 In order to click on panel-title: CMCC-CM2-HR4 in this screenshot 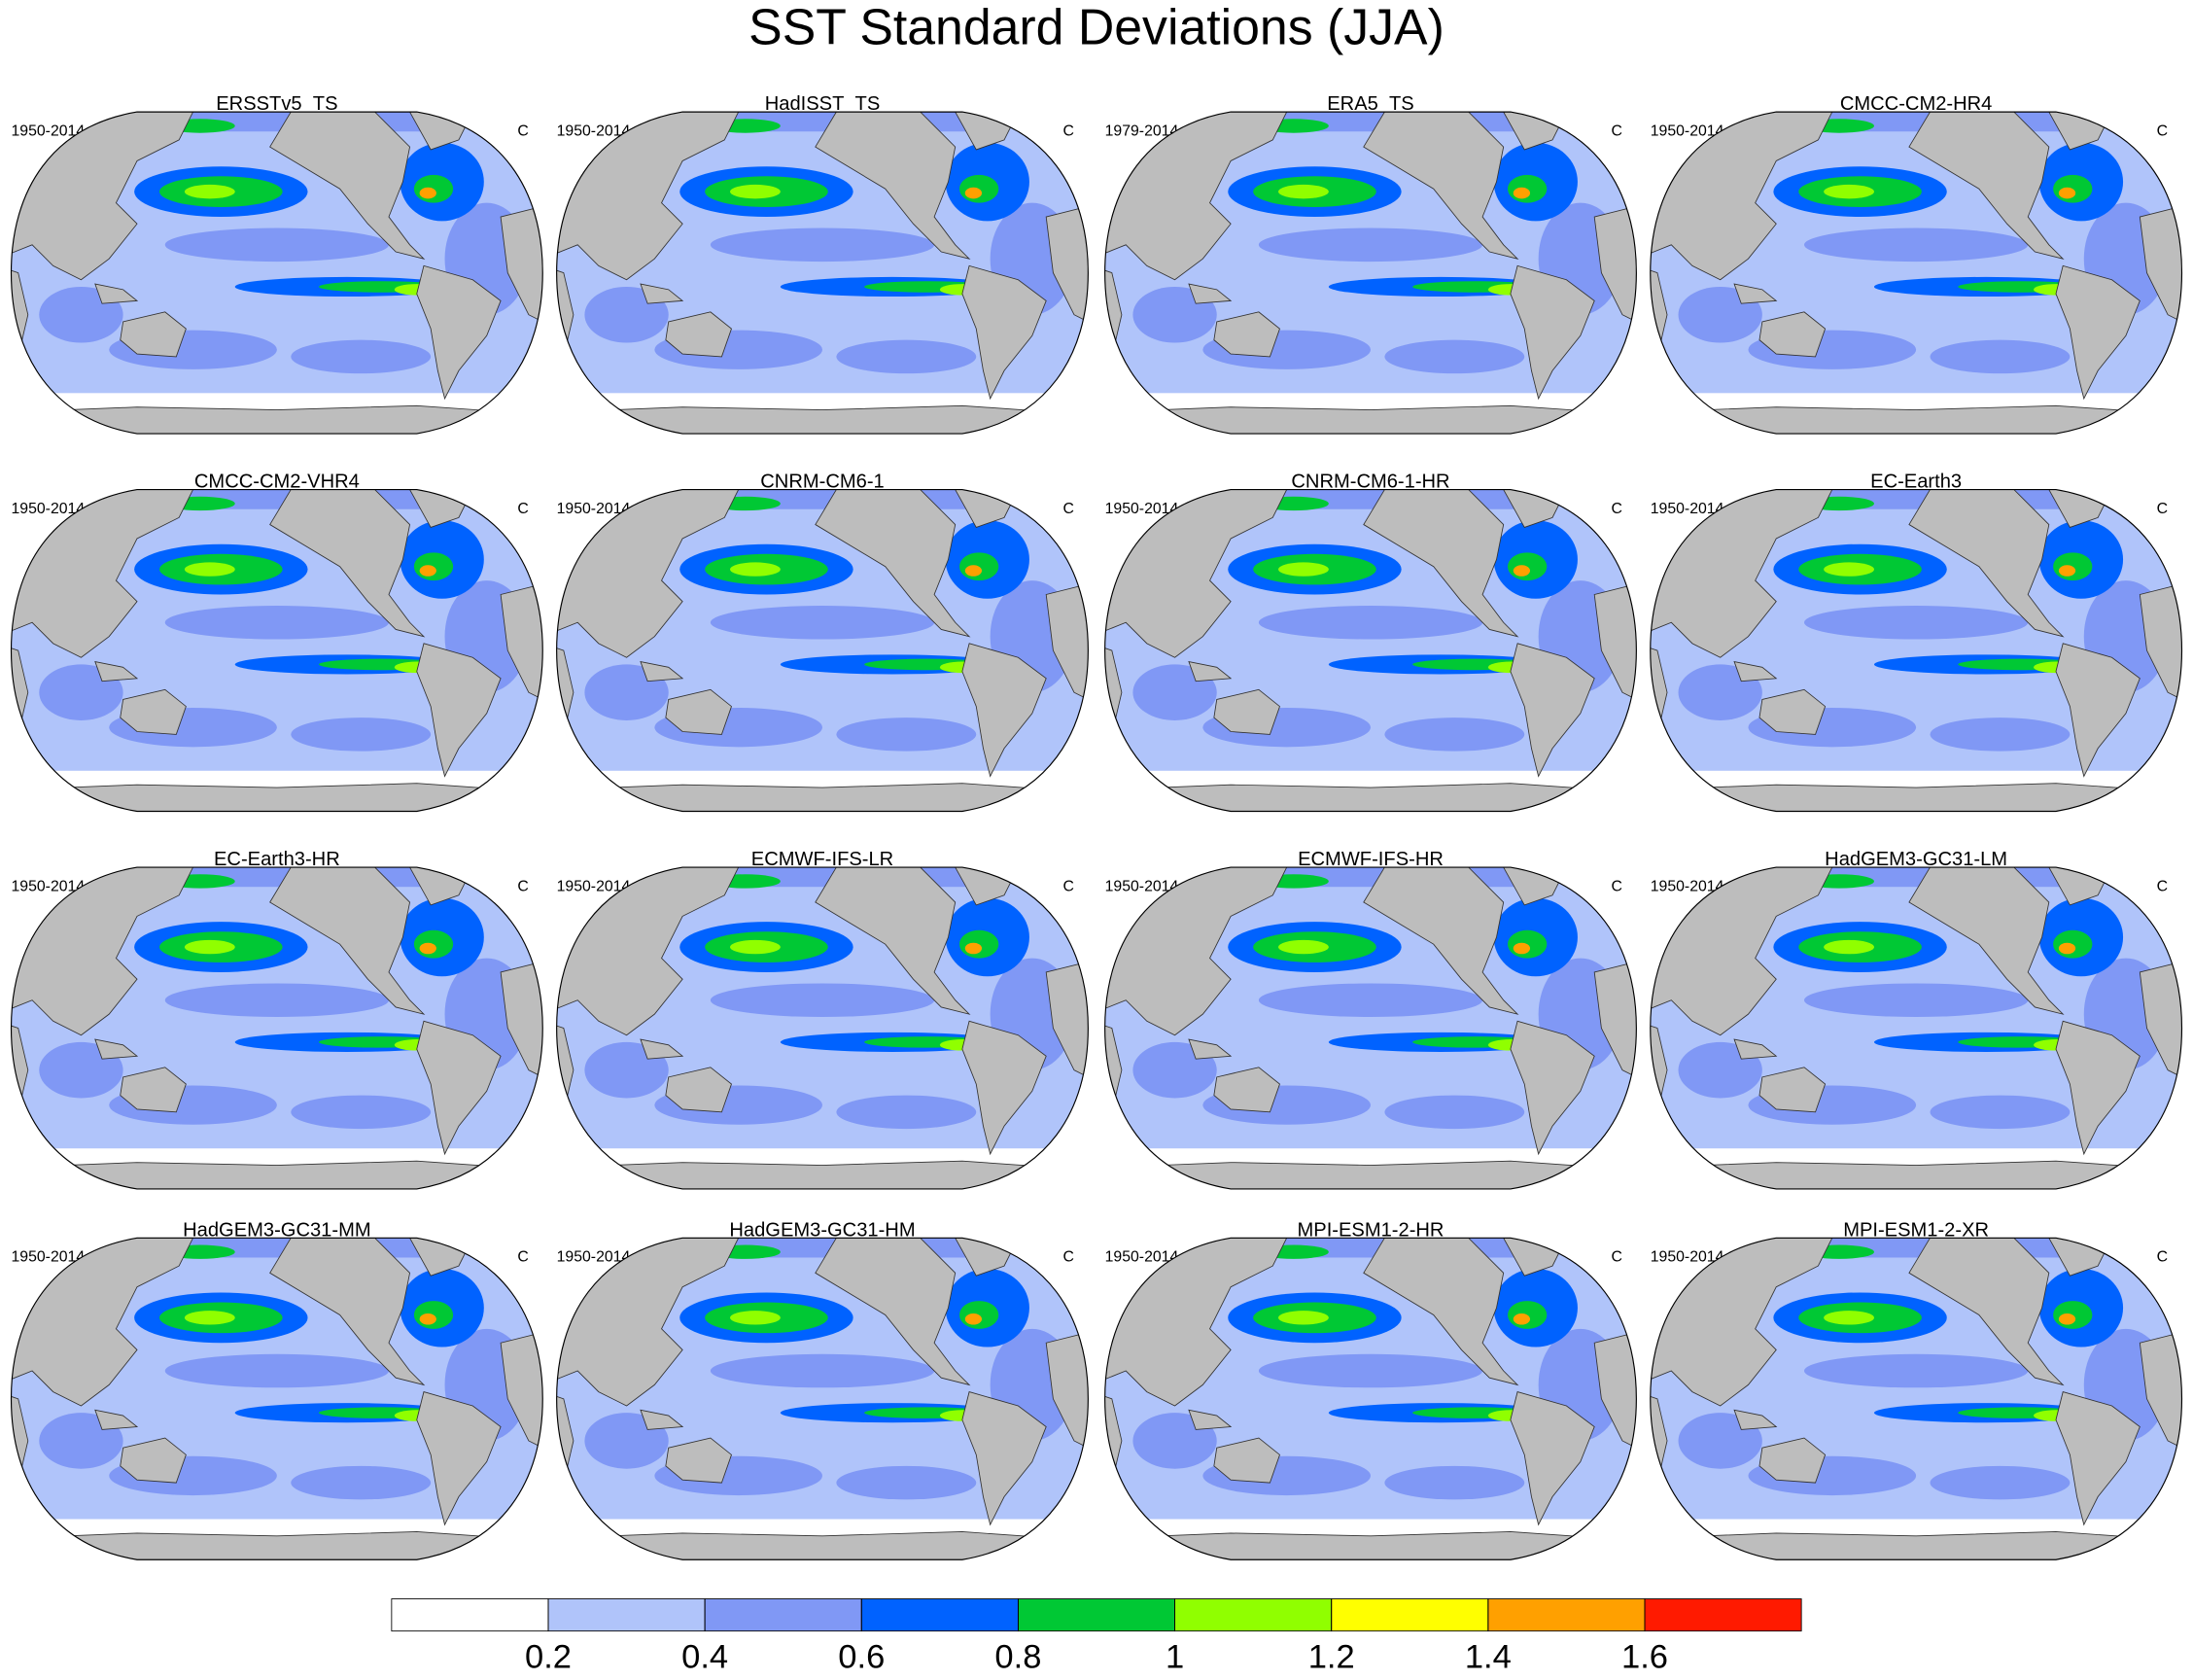, I will do `click(1916, 104)`.